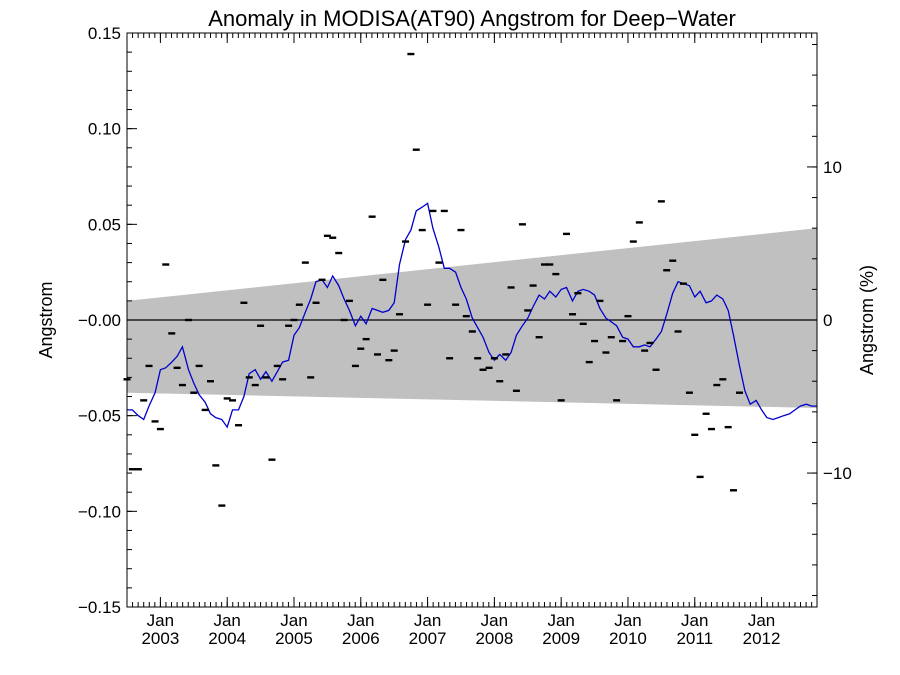 The height and width of the screenshot is (675, 900). I want to click on y-axis-label-left: Angstrom, so click(46, 319).